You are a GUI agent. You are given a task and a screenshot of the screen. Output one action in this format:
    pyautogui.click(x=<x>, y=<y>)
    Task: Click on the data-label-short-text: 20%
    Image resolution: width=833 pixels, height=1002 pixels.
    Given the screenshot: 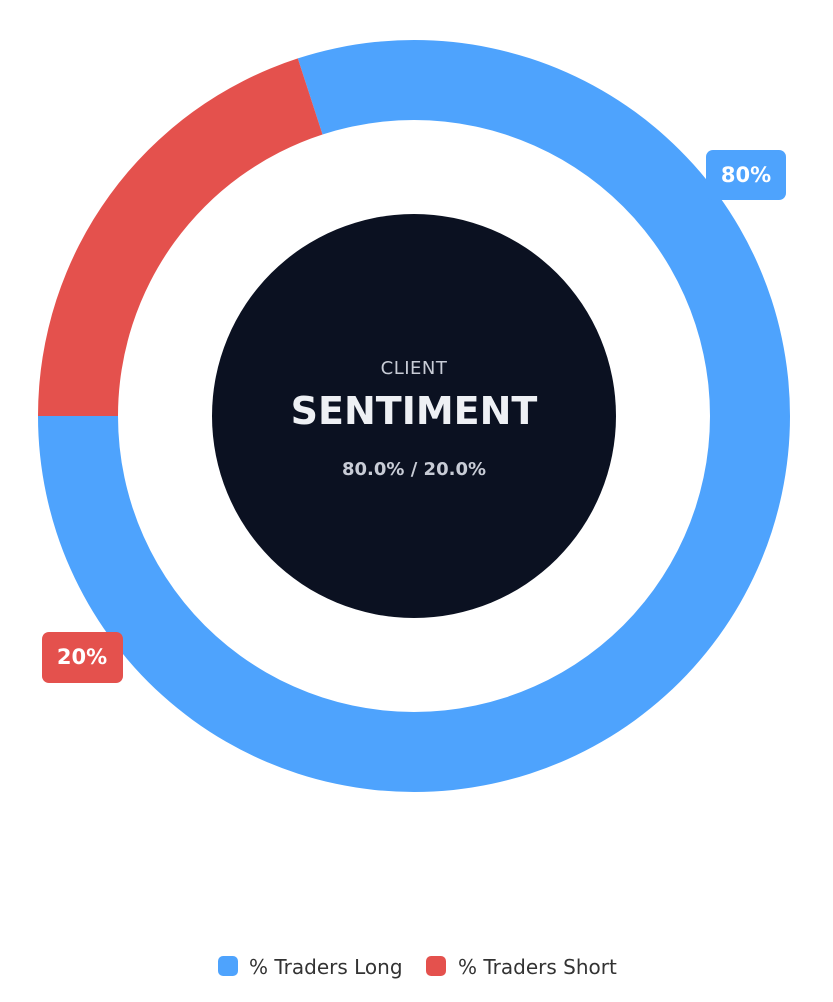 What is the action you would take?
    pyautogui.click(x=82, y=657)
    